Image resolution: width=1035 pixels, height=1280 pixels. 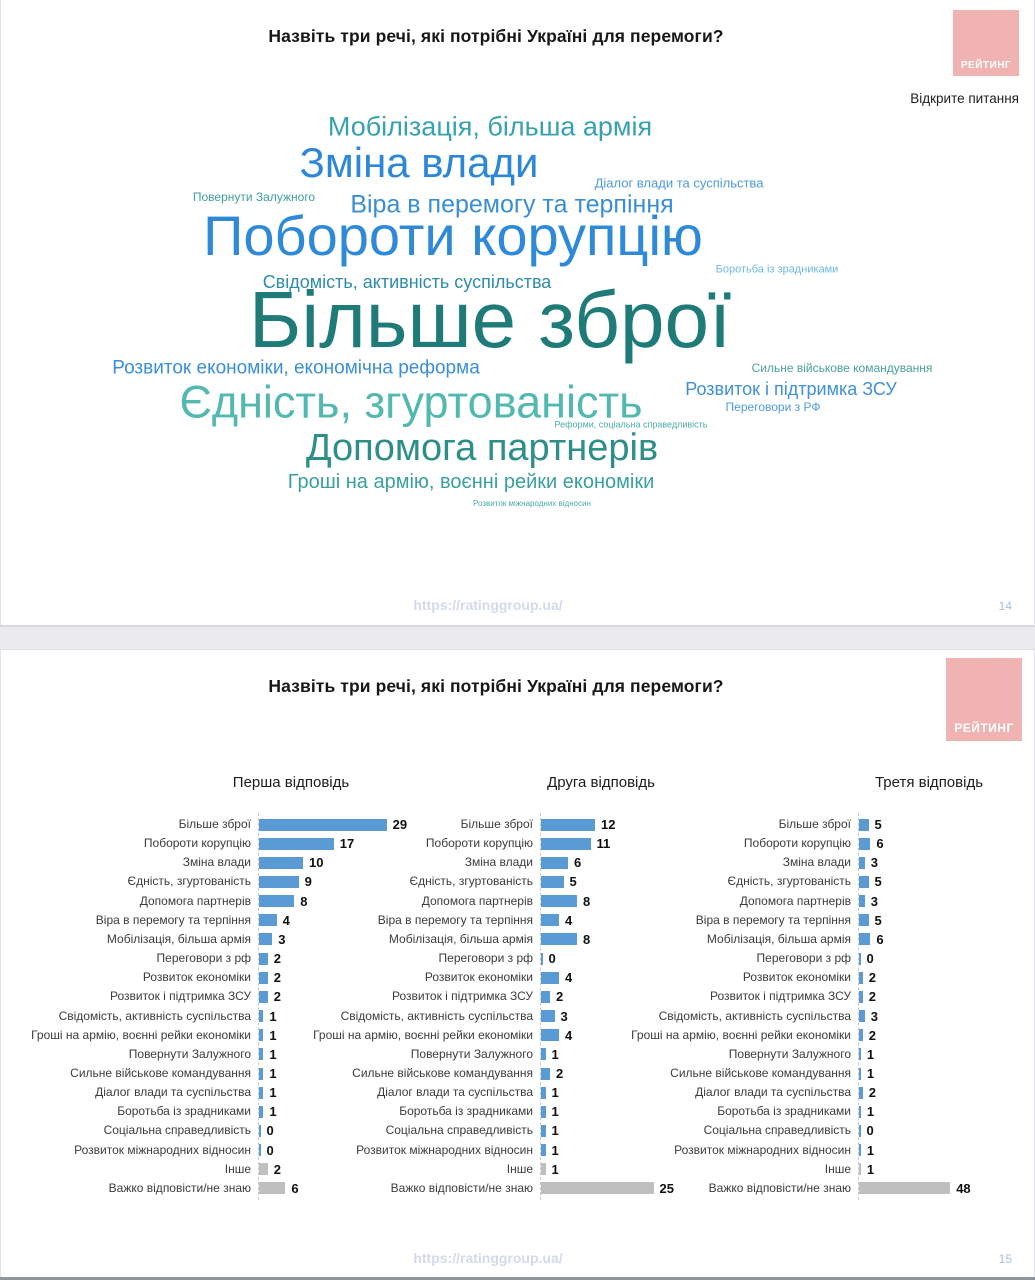 What do you see at coordinates (762, 1149) in the screenshot?
I see `bar-label: Розвиток міжнародних відносин` at bounding box center [762, 1149].